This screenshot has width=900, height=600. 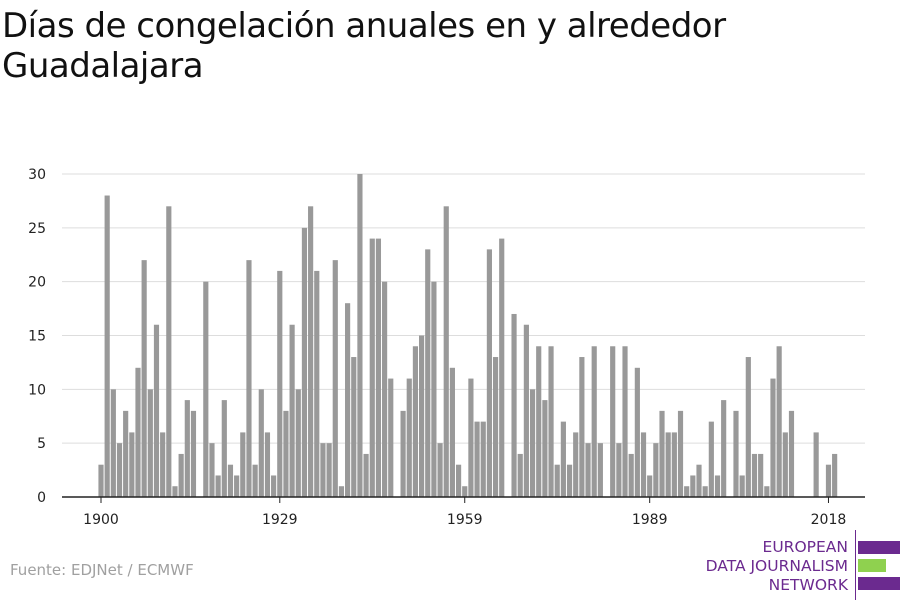 I want to click on bar-1951, so click(x=415, y=421).